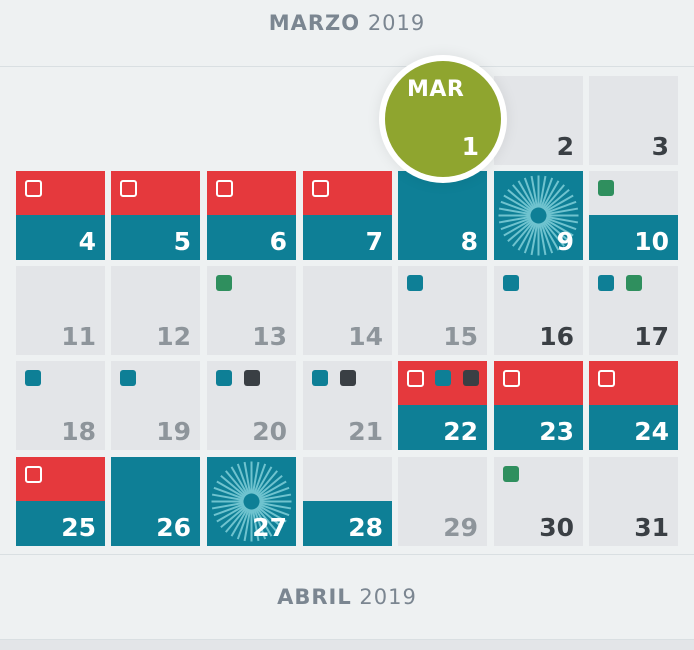 This screenshot has height=650, width=694. What do you see at coordinates (538, 120) in the screenshot?
I see `day-cell: 2` at bounding box center [538, 120].